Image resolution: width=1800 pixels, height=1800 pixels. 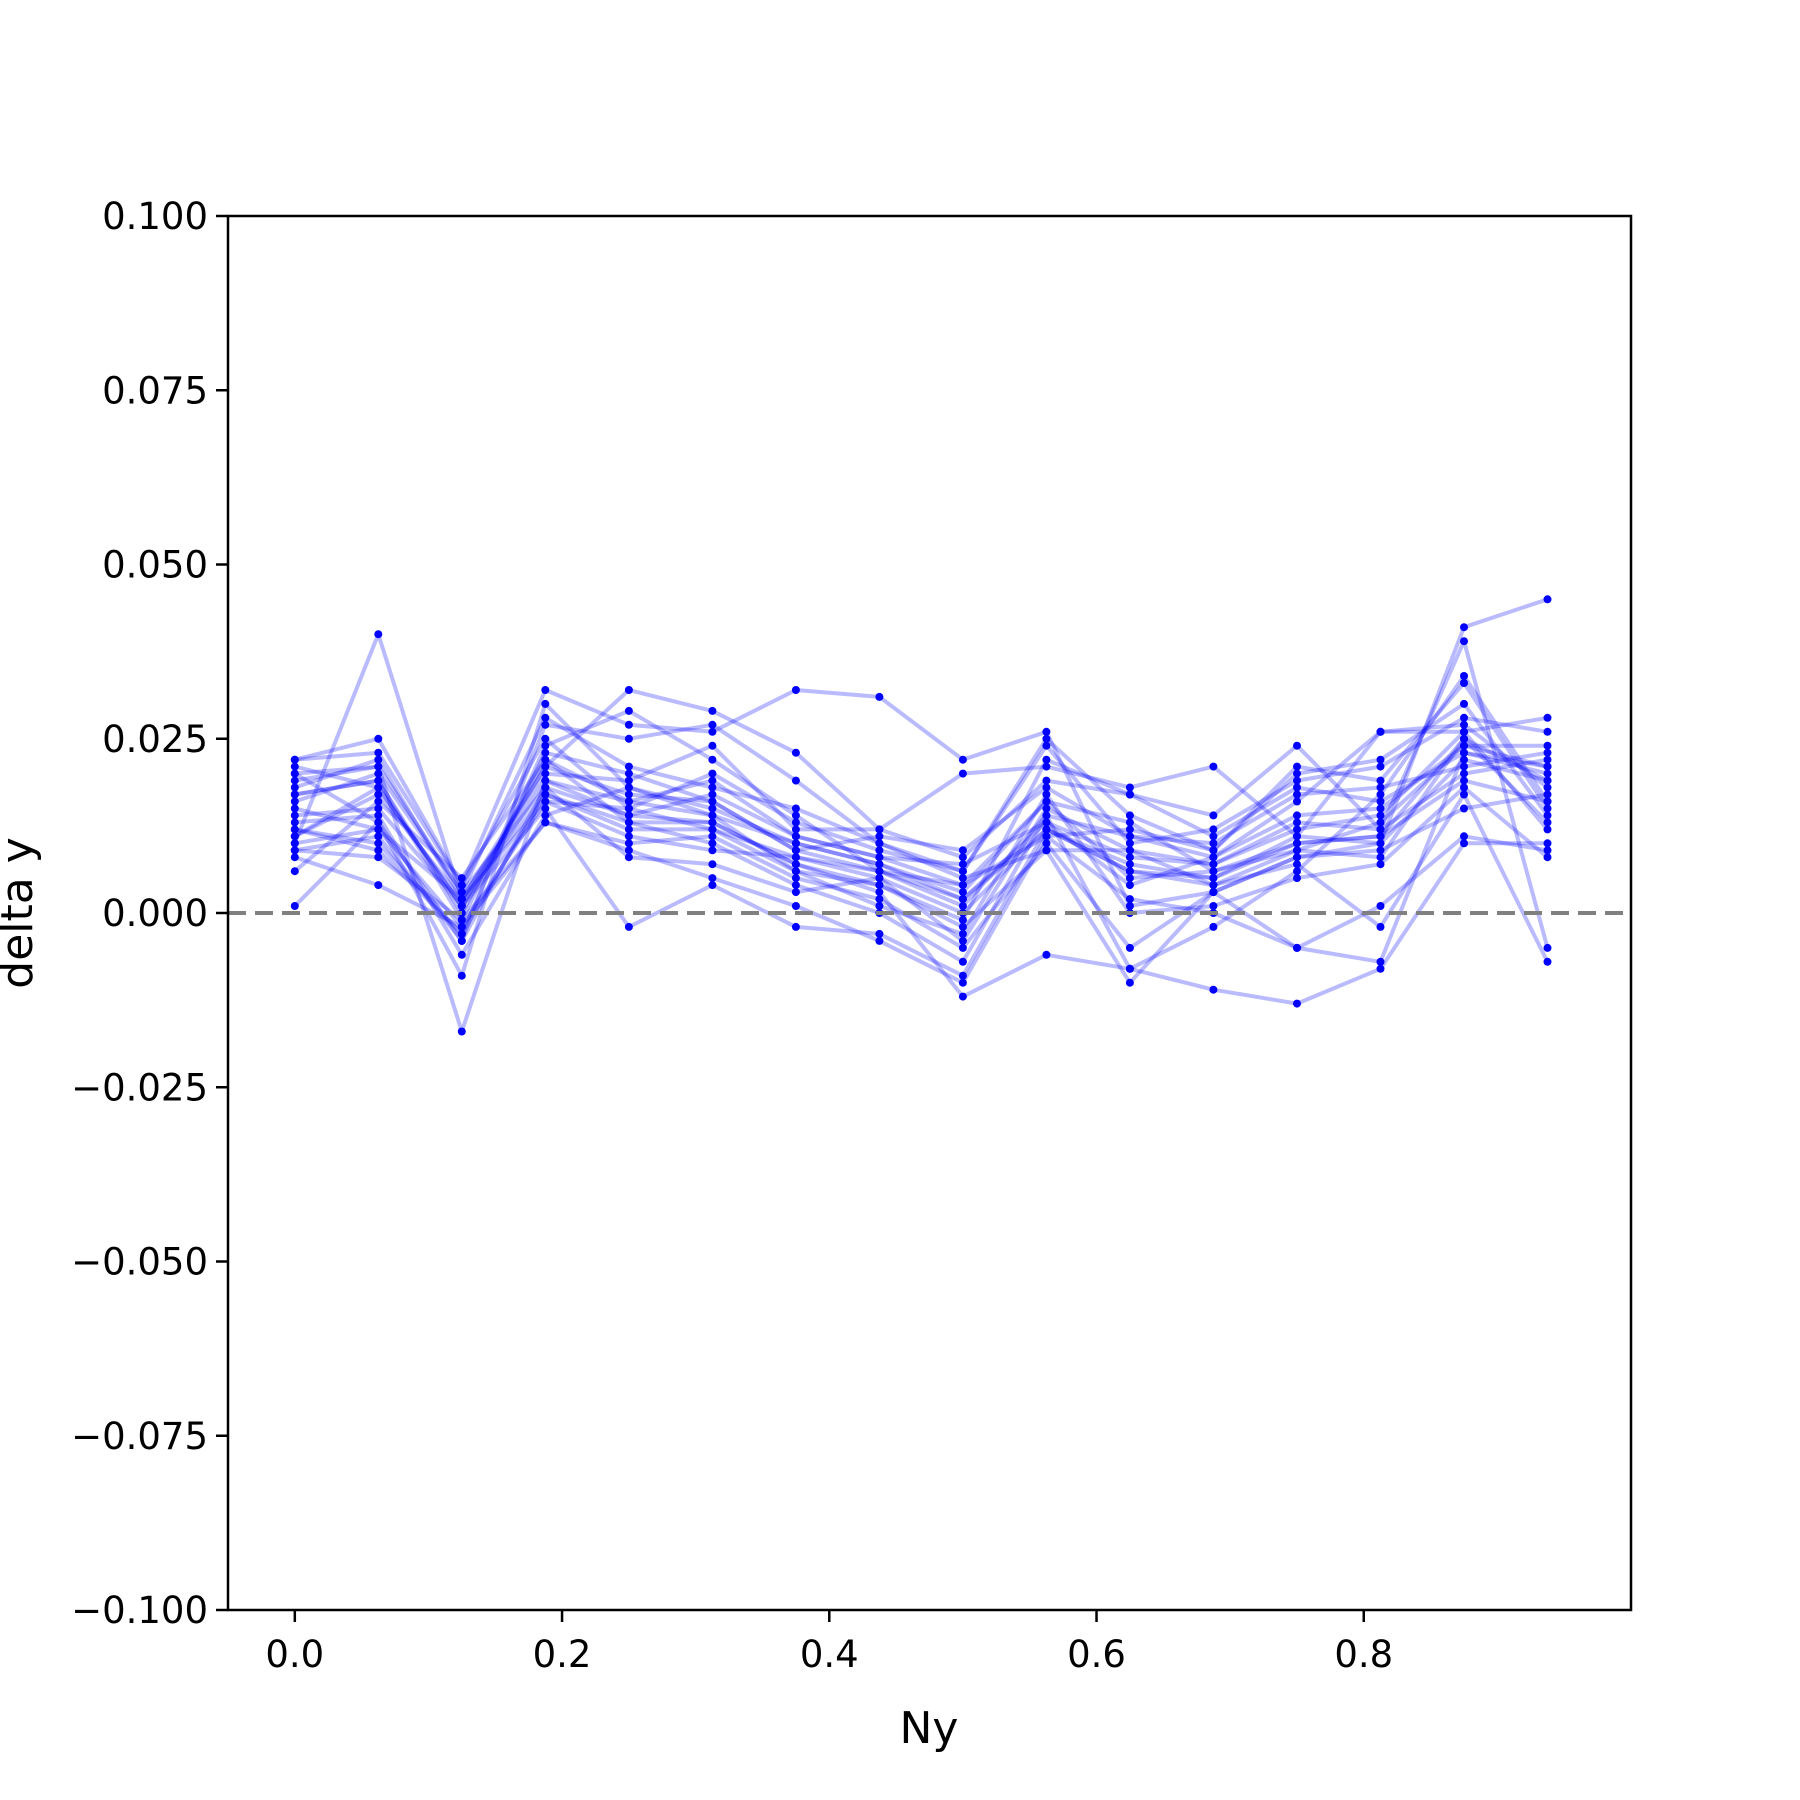 I want to click on y-tick-label: −0.025, so click(x=139, y=1087).